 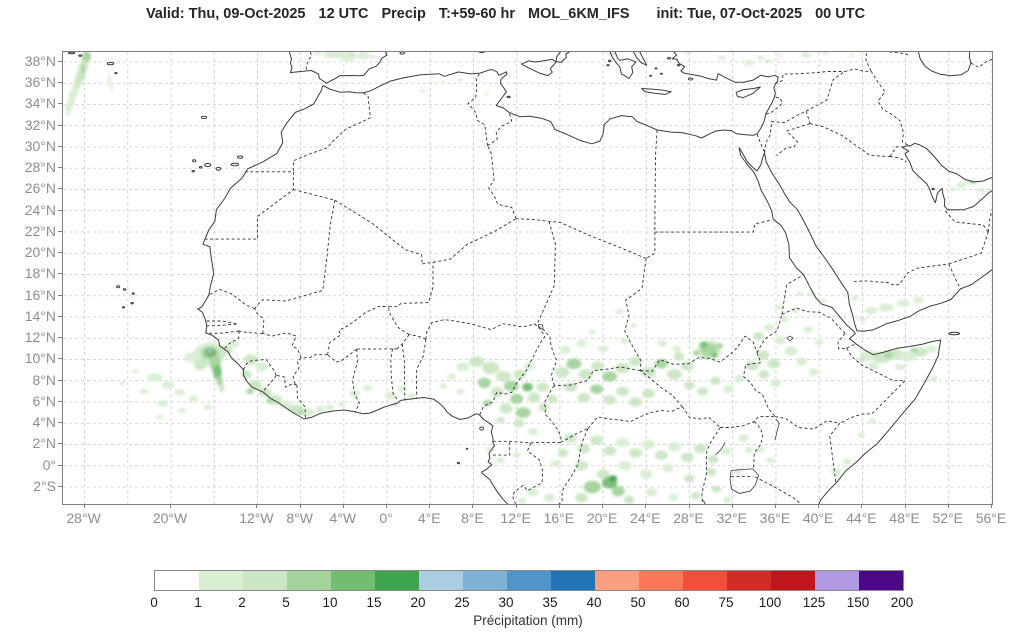 What do you see at coordinates (645, 518) in the screenshot?
I see `x-axis-tick-label: 24°E` at bounding box center [645, 518].